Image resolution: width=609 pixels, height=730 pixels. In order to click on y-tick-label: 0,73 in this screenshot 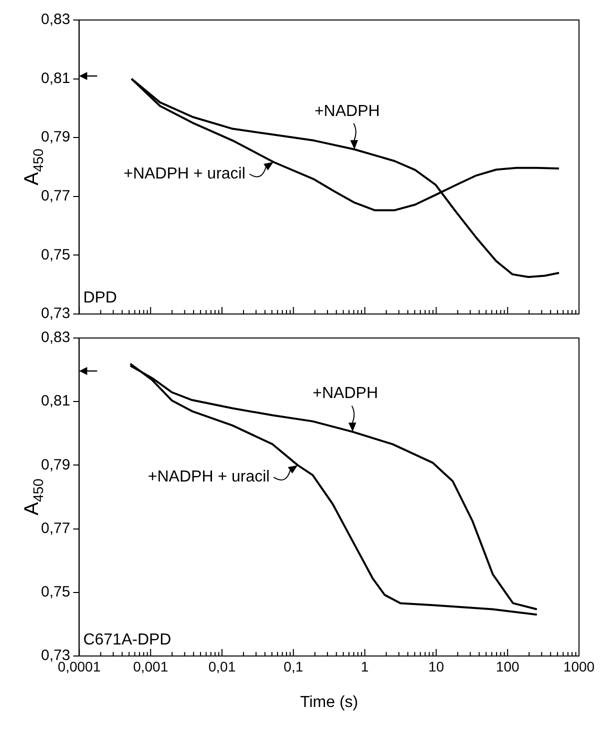, I will do `click(55, 313)`.